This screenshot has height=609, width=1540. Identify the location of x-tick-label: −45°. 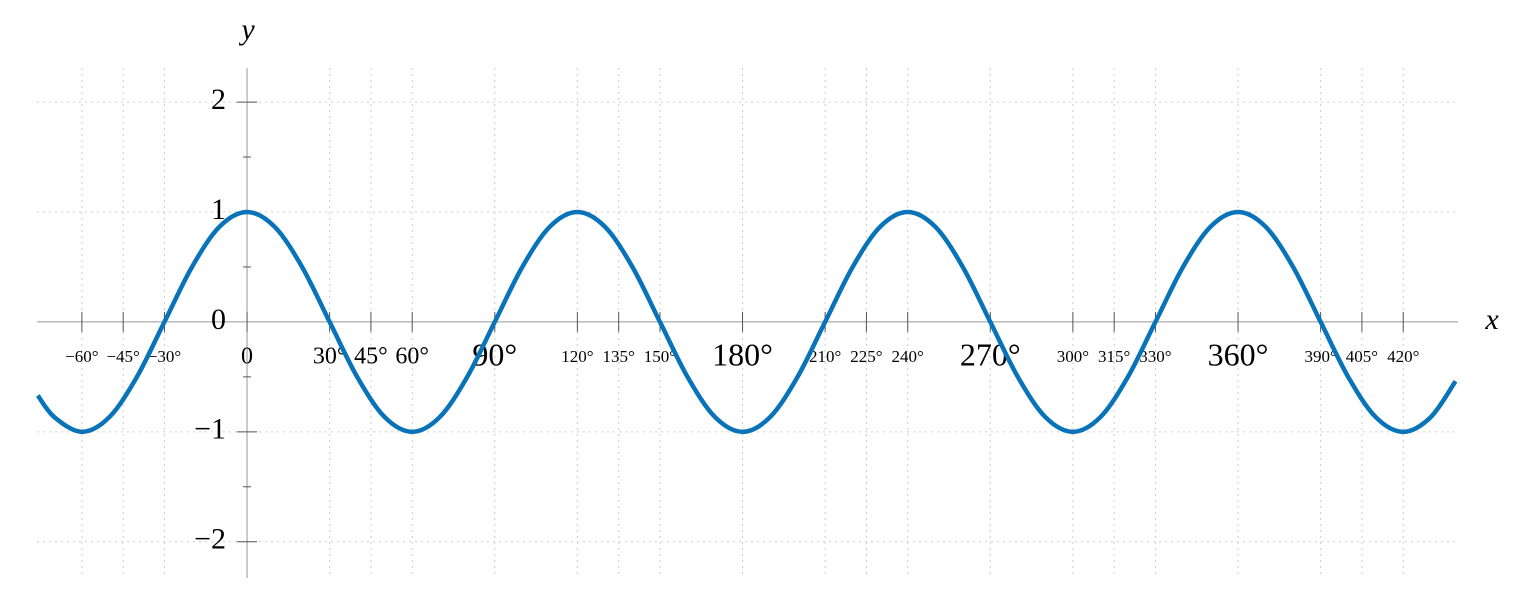
(122, 356).